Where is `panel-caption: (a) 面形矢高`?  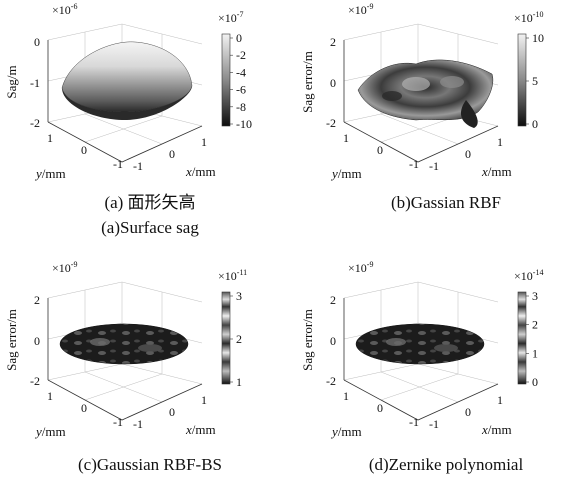
panel-caption: (a) 面形矢高 is located at coordinates (149, 202).